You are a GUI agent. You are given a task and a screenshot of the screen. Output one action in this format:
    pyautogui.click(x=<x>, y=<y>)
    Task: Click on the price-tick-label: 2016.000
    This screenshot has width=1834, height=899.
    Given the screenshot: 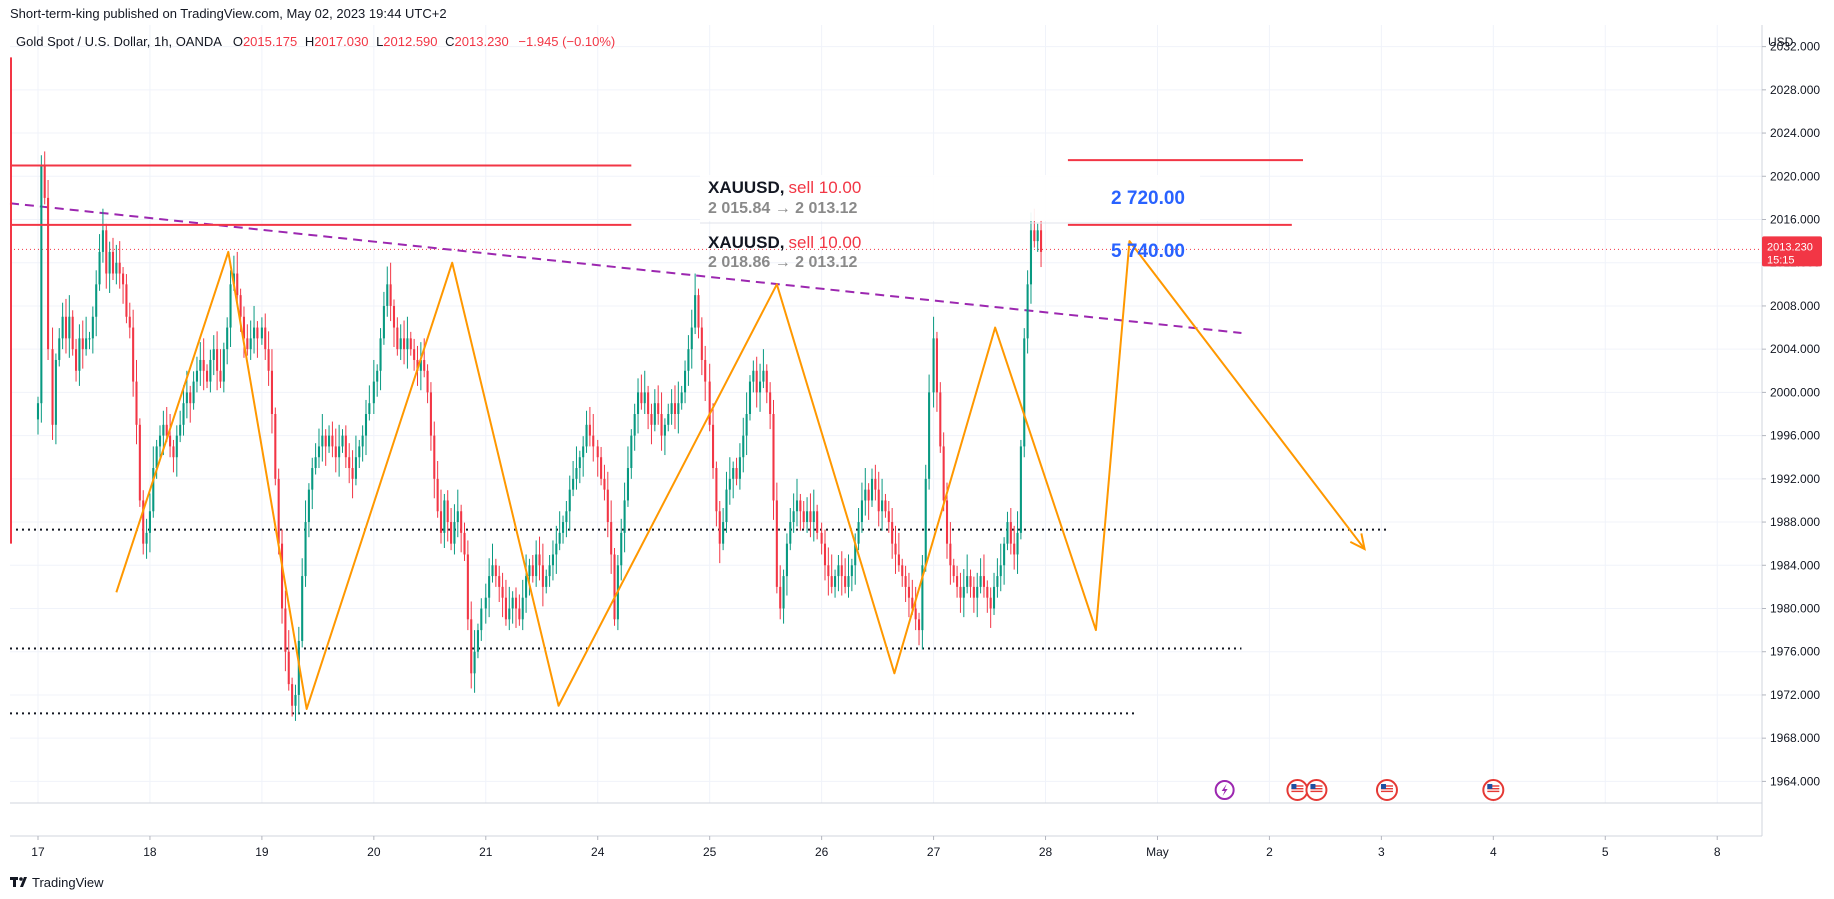 What is the action you would take?
    pyautogui.click(x=1795, y=220)
    